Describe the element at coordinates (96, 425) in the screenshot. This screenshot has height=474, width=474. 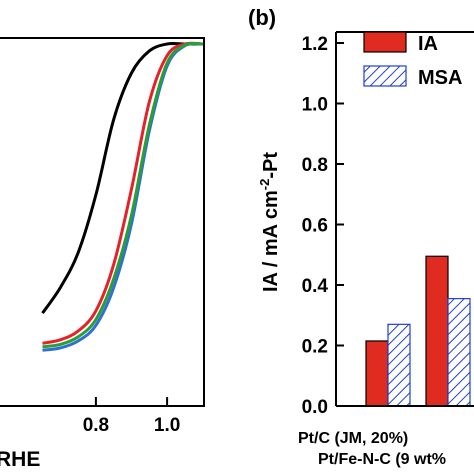
I see `left-x-tick-label: 0.8` at that location.